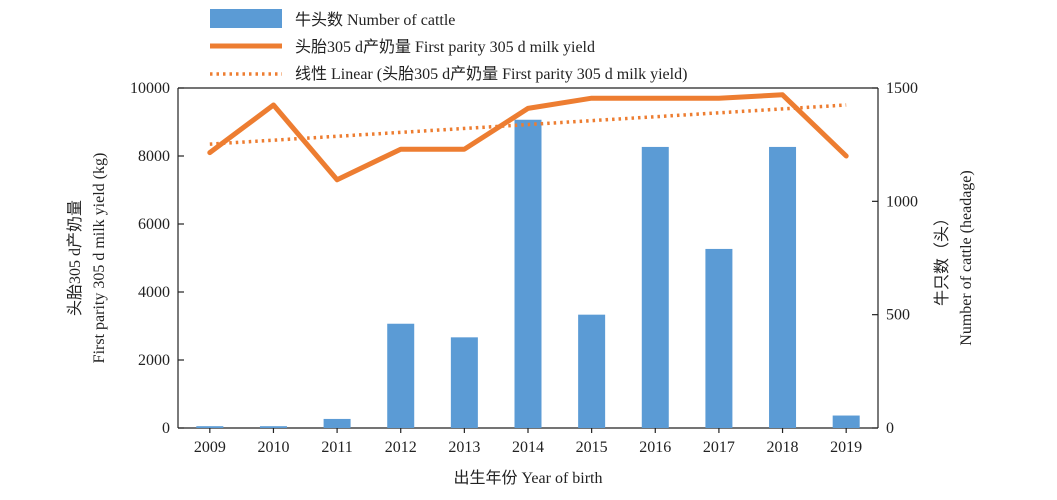  Describe the element at coordinates (154, 292) in the screenshot. I see `left-tick-label-4000: 4000` at that location.